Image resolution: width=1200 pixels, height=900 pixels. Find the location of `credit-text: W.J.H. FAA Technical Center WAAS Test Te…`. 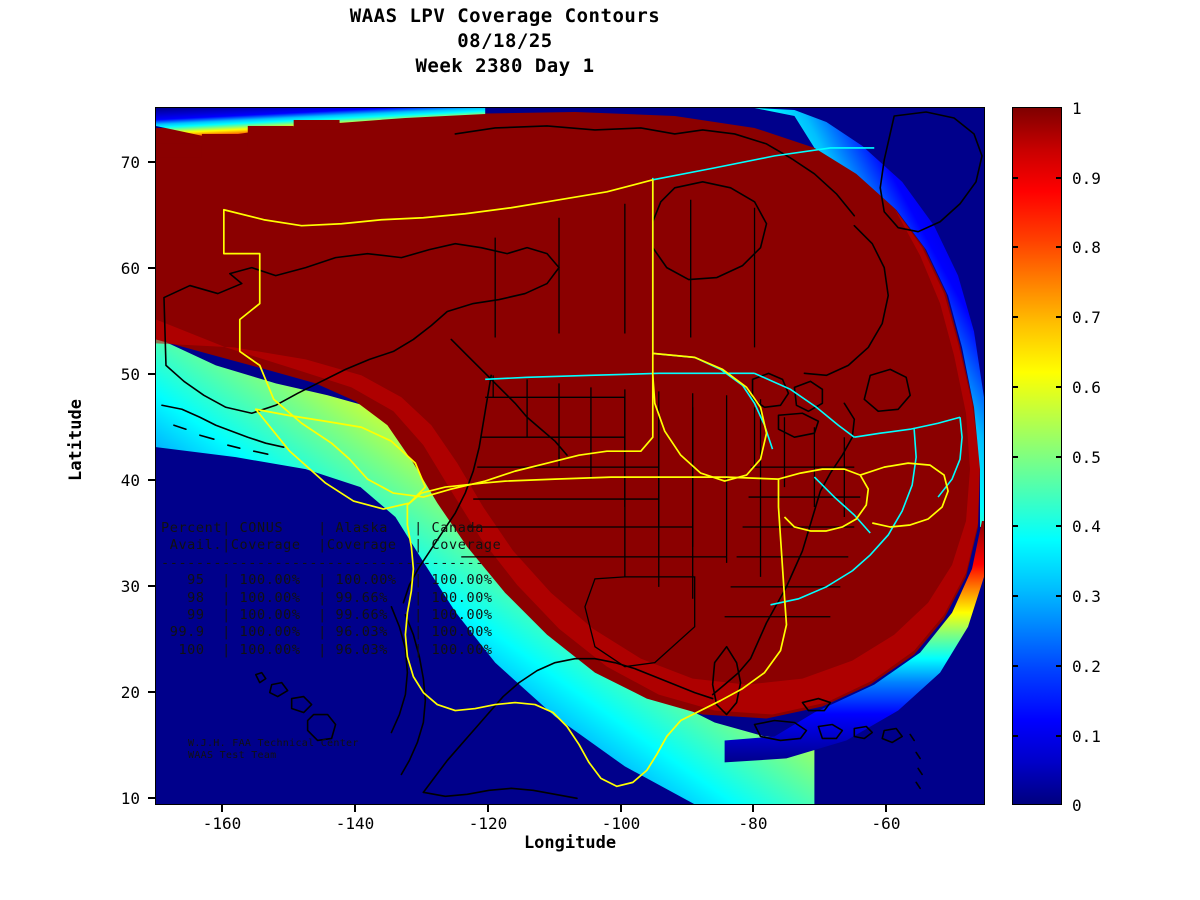

credit-text: W.J.H. FAA Technical Center WAAS Test Te… is located at coordinates (273, 749).